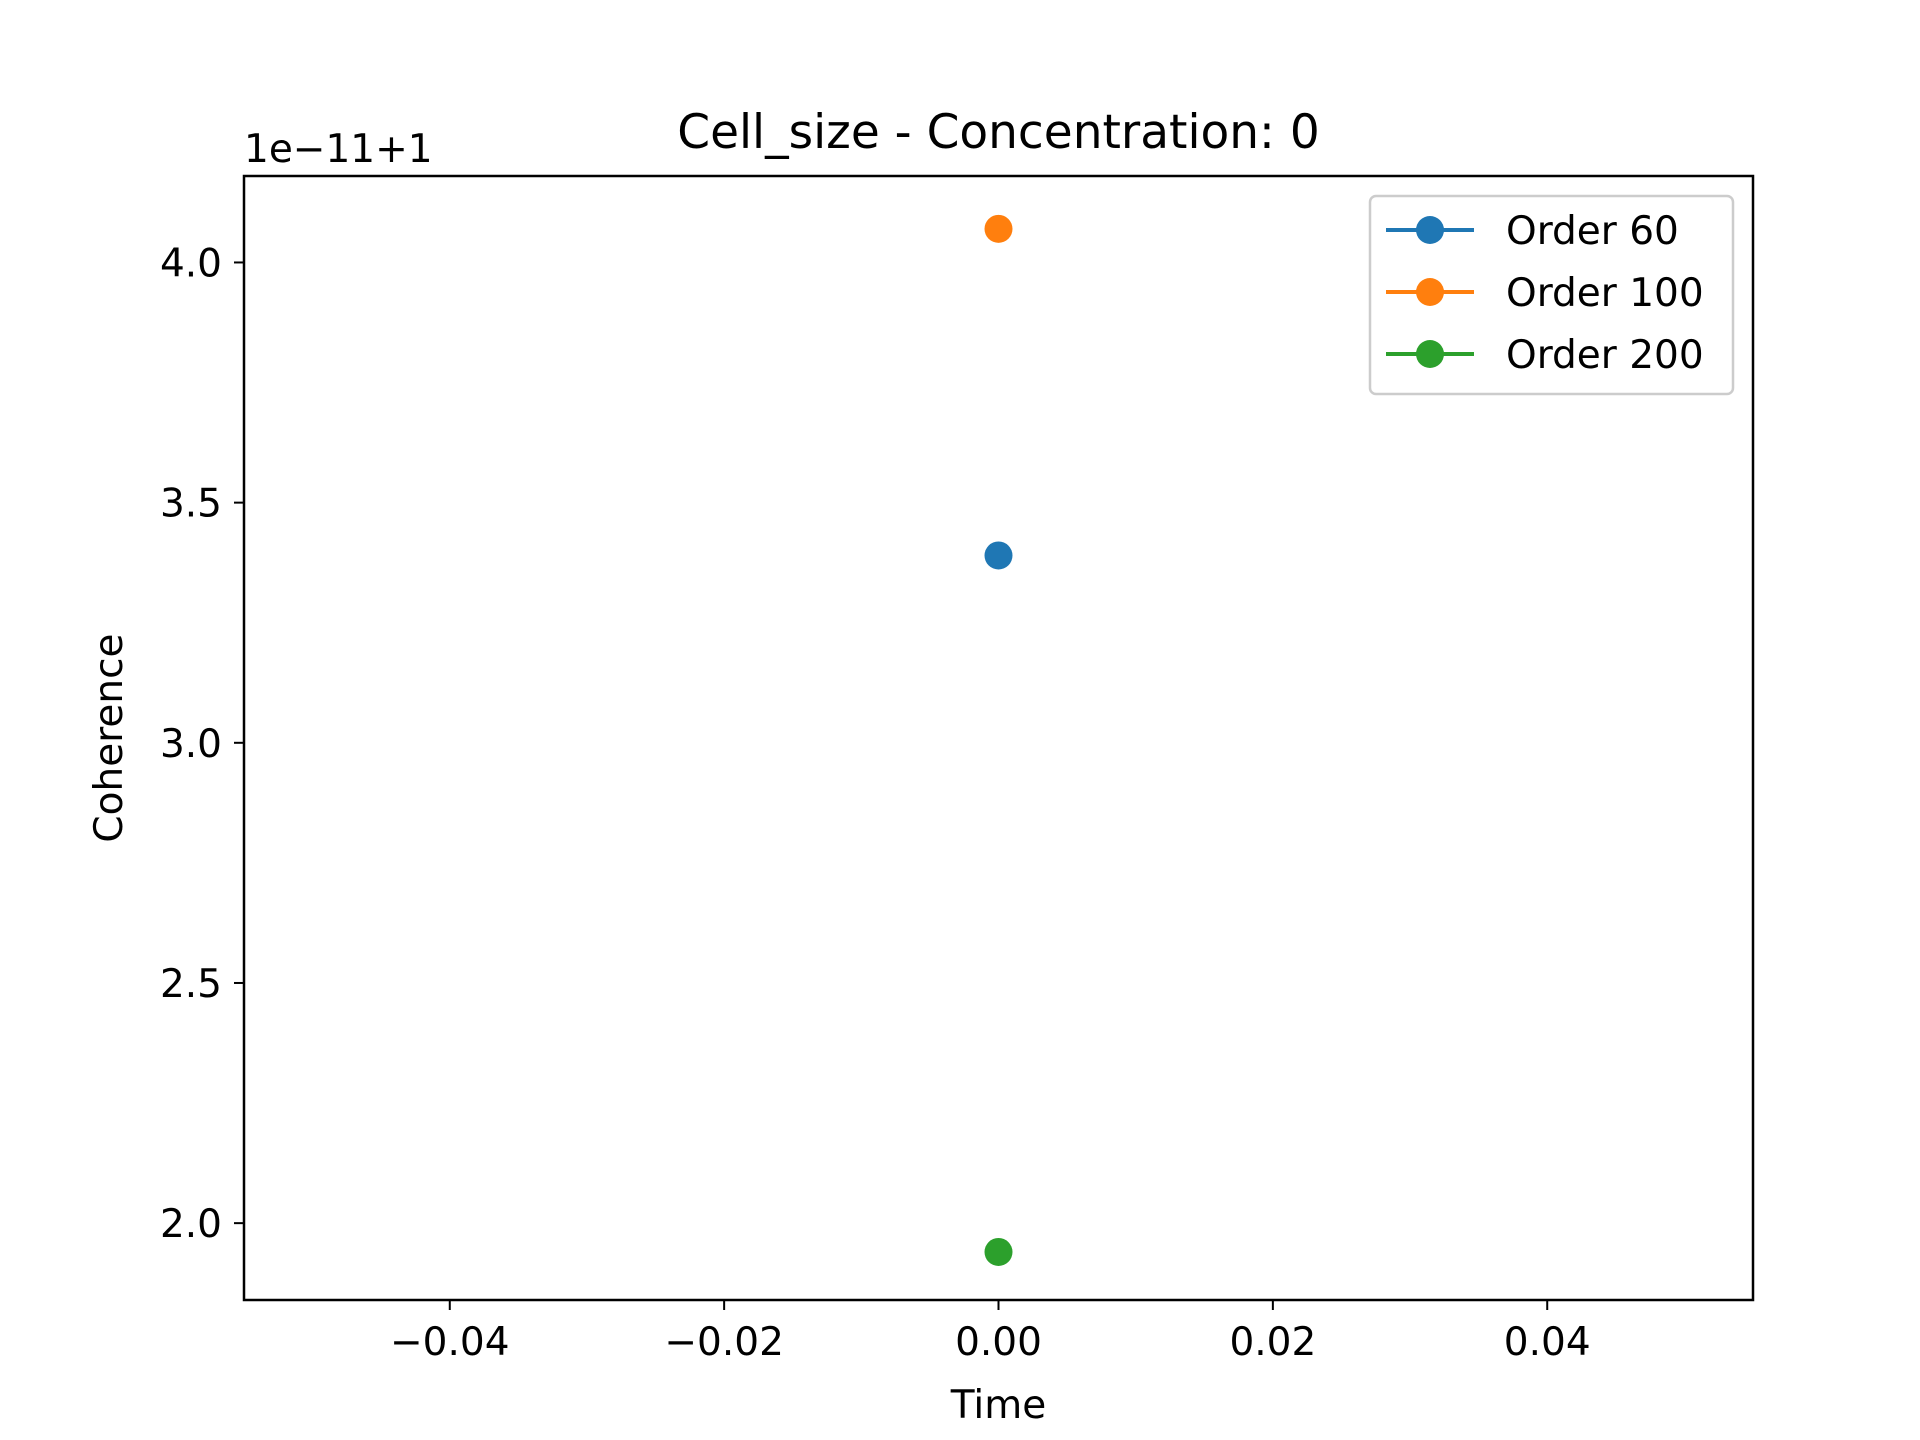 The height and width of the screenshot is (1440, 1920). I want to click on y-axis-label: Coherence, so click(109, 737).